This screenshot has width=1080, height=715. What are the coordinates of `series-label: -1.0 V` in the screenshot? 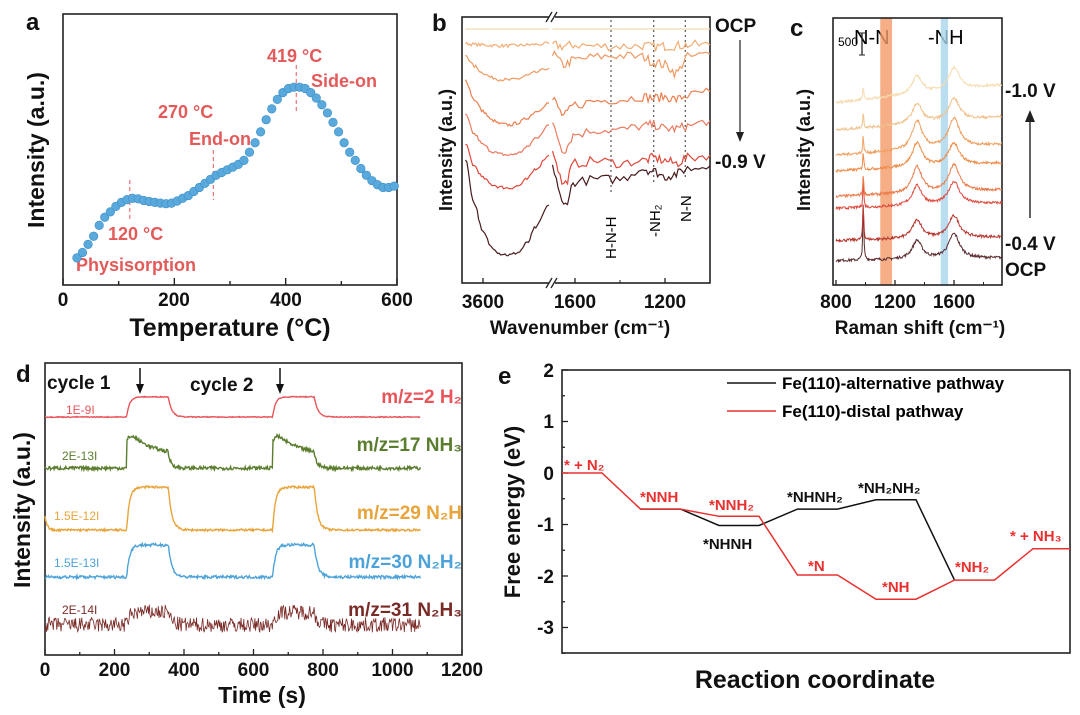 It's located at (1030, 91).